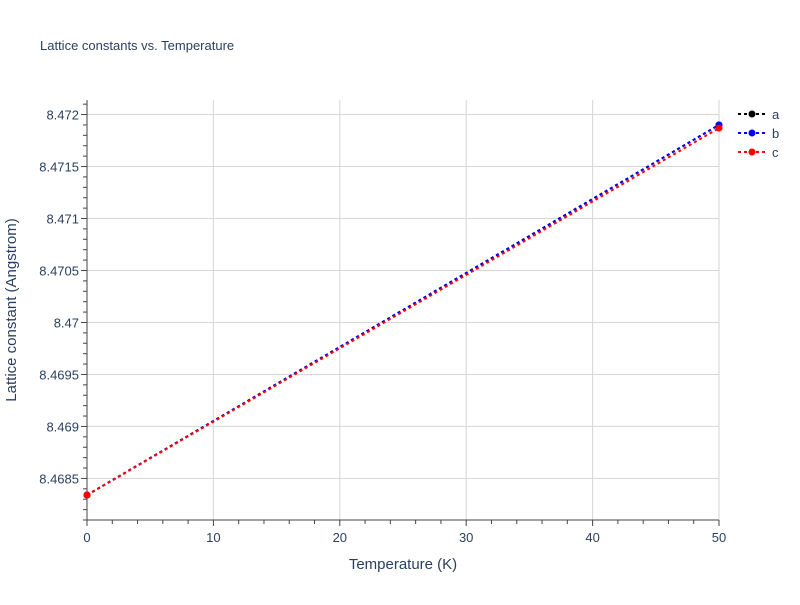 The width and height of the screenshot is (800, 605). I want to click on y-tick-label: 8.4695, so click(59, 374).